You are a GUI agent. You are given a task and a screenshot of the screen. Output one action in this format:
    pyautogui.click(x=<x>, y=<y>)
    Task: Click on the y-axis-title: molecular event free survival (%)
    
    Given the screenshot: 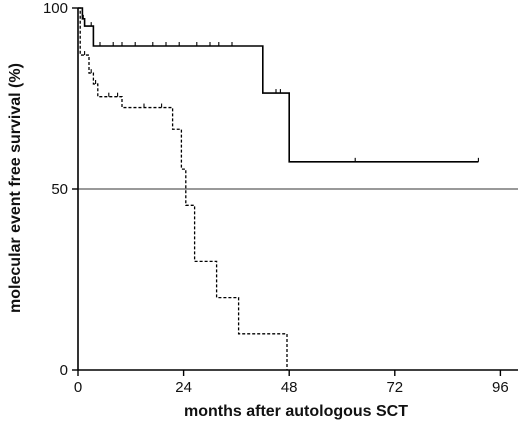 What is the action you would take?
    pyautogui.click(x=15, y=188)
    